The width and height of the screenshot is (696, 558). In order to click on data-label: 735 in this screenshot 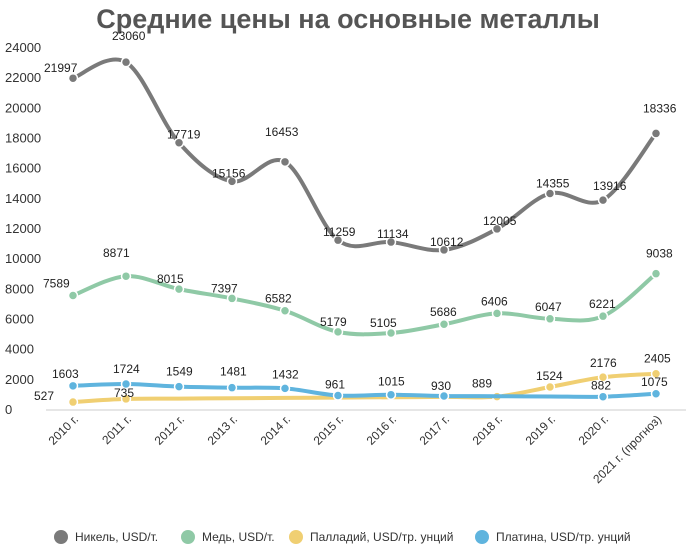, I will do `click(124, 393)`.